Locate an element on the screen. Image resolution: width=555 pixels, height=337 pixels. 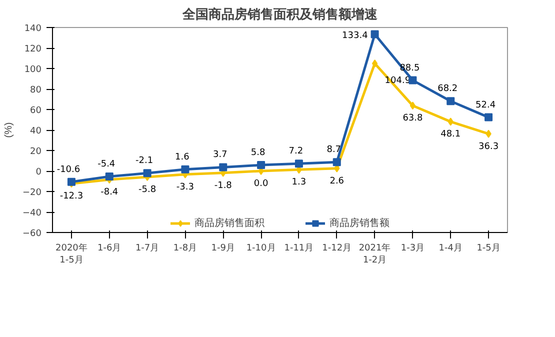
data-label: -5.8 is located at coordinates (147, 189).